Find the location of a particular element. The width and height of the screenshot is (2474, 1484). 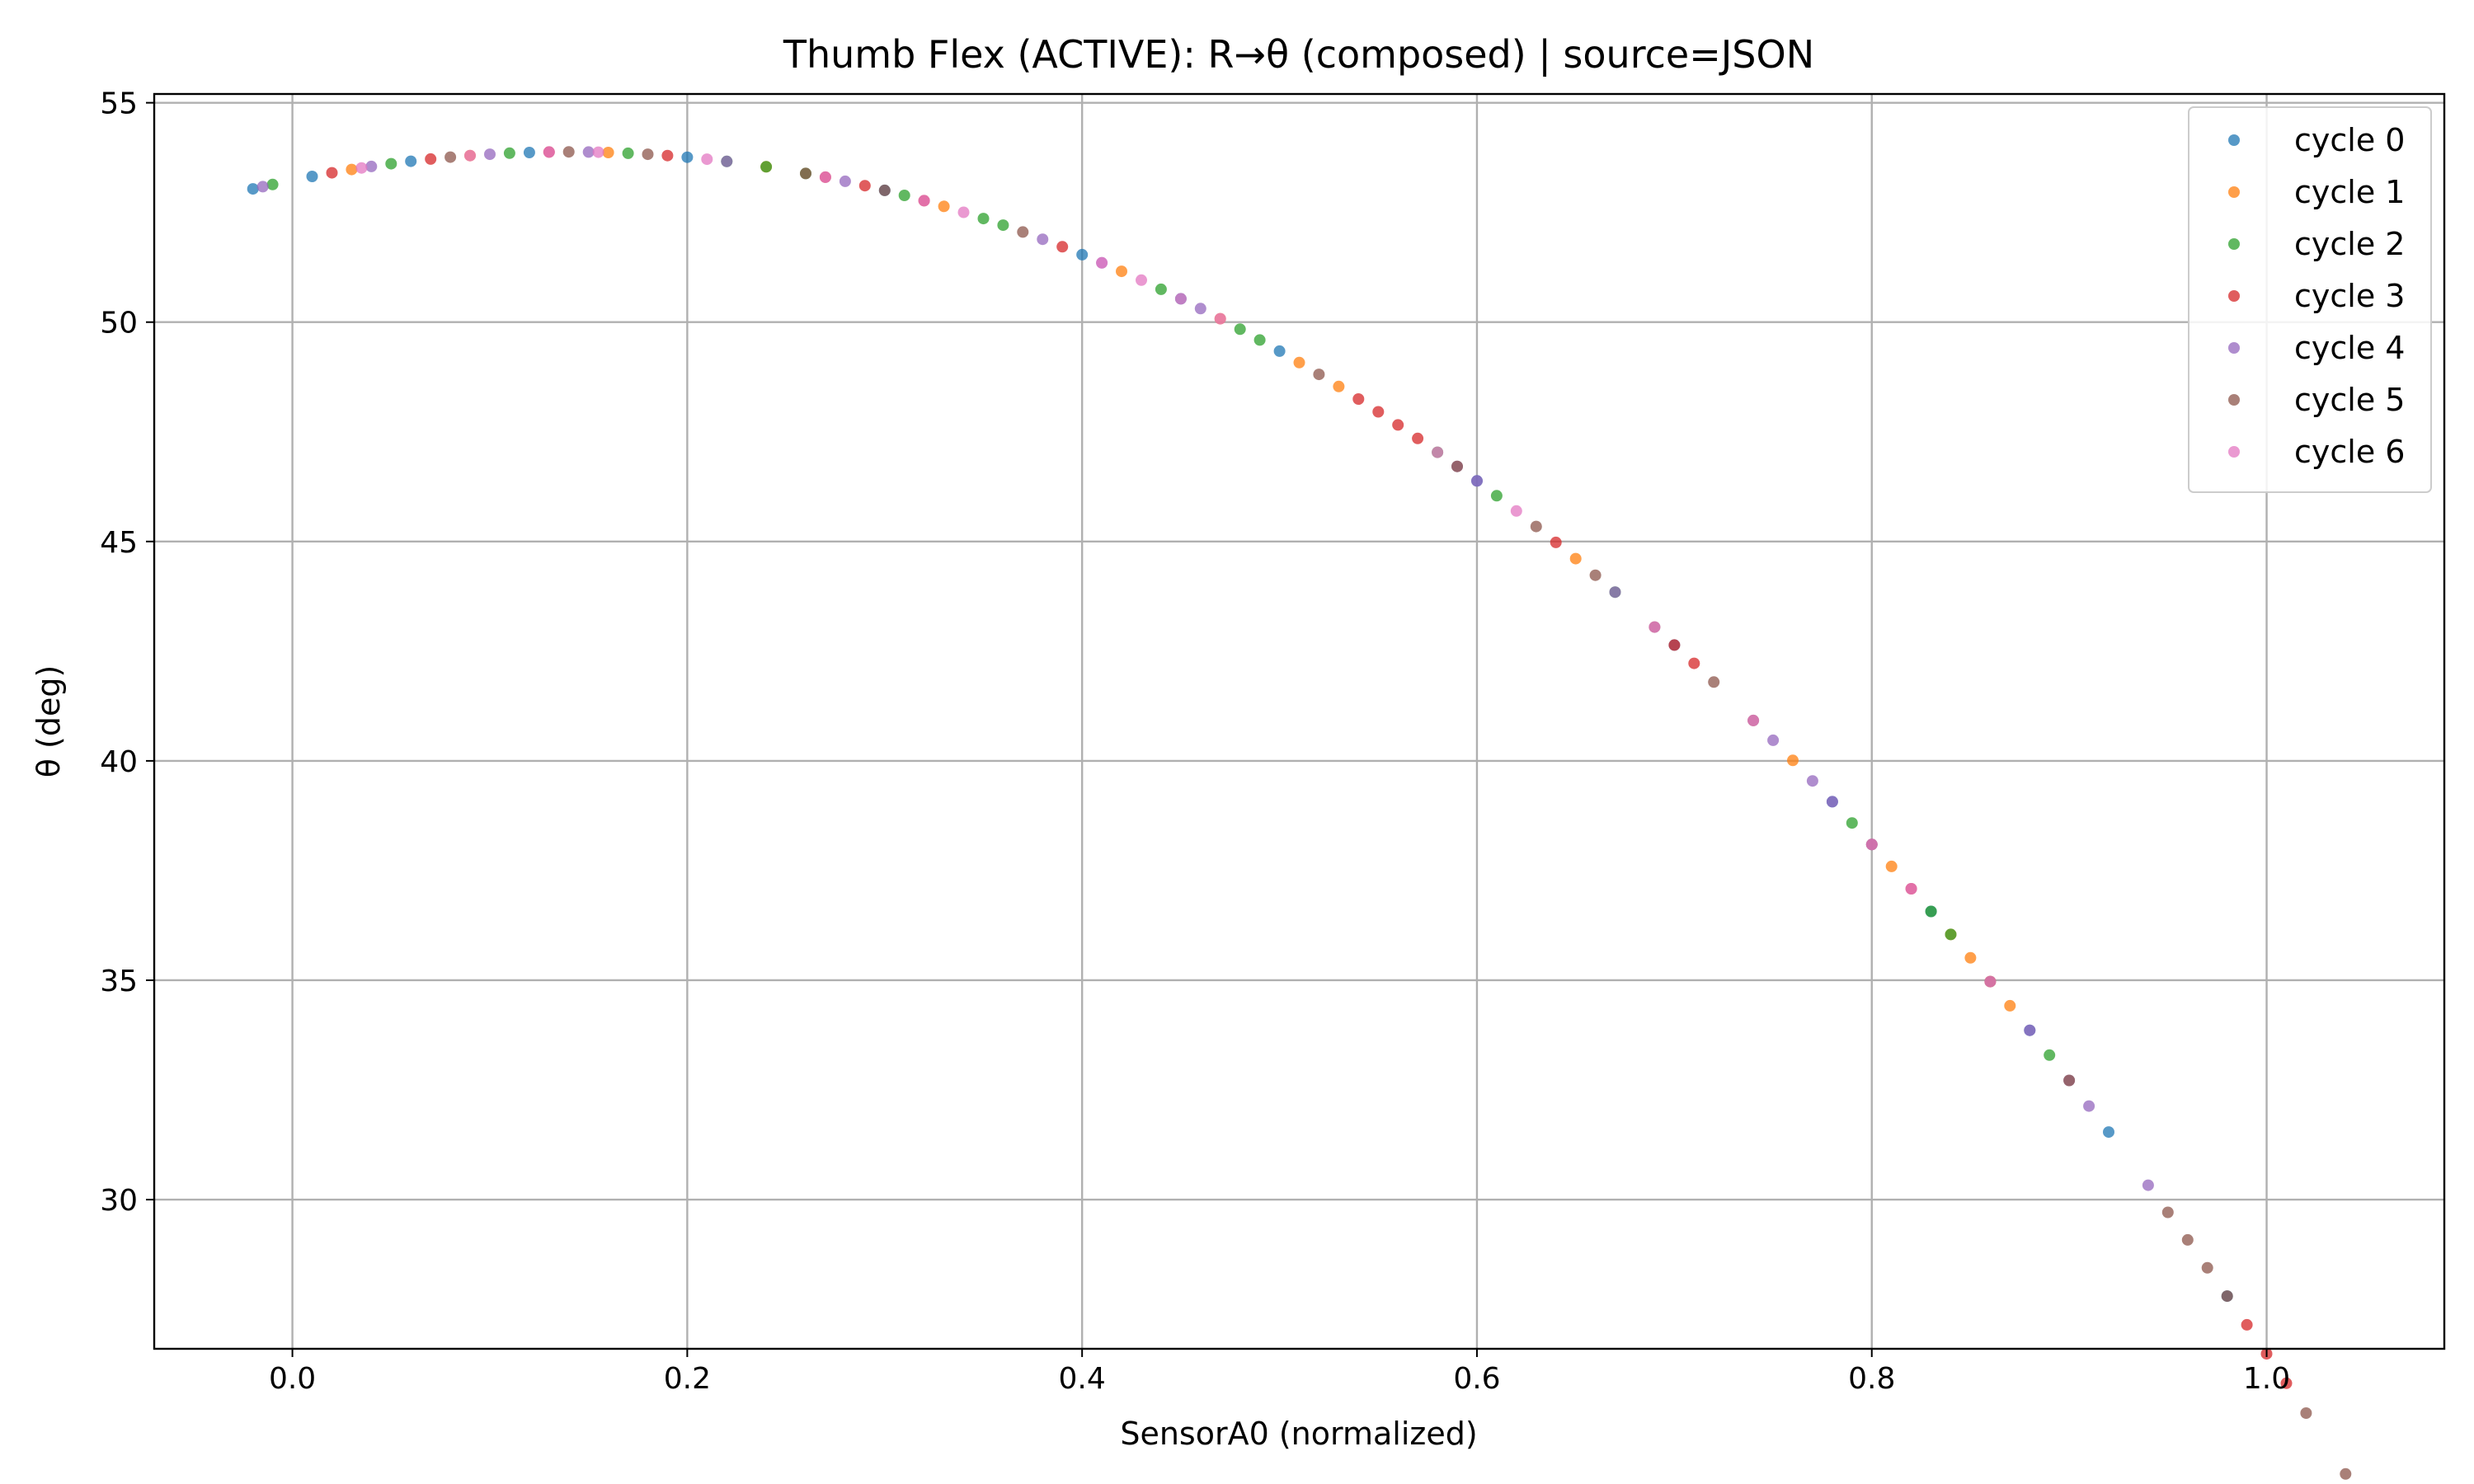

y-tick-label: 30 is located at coordinates (119, 1201).